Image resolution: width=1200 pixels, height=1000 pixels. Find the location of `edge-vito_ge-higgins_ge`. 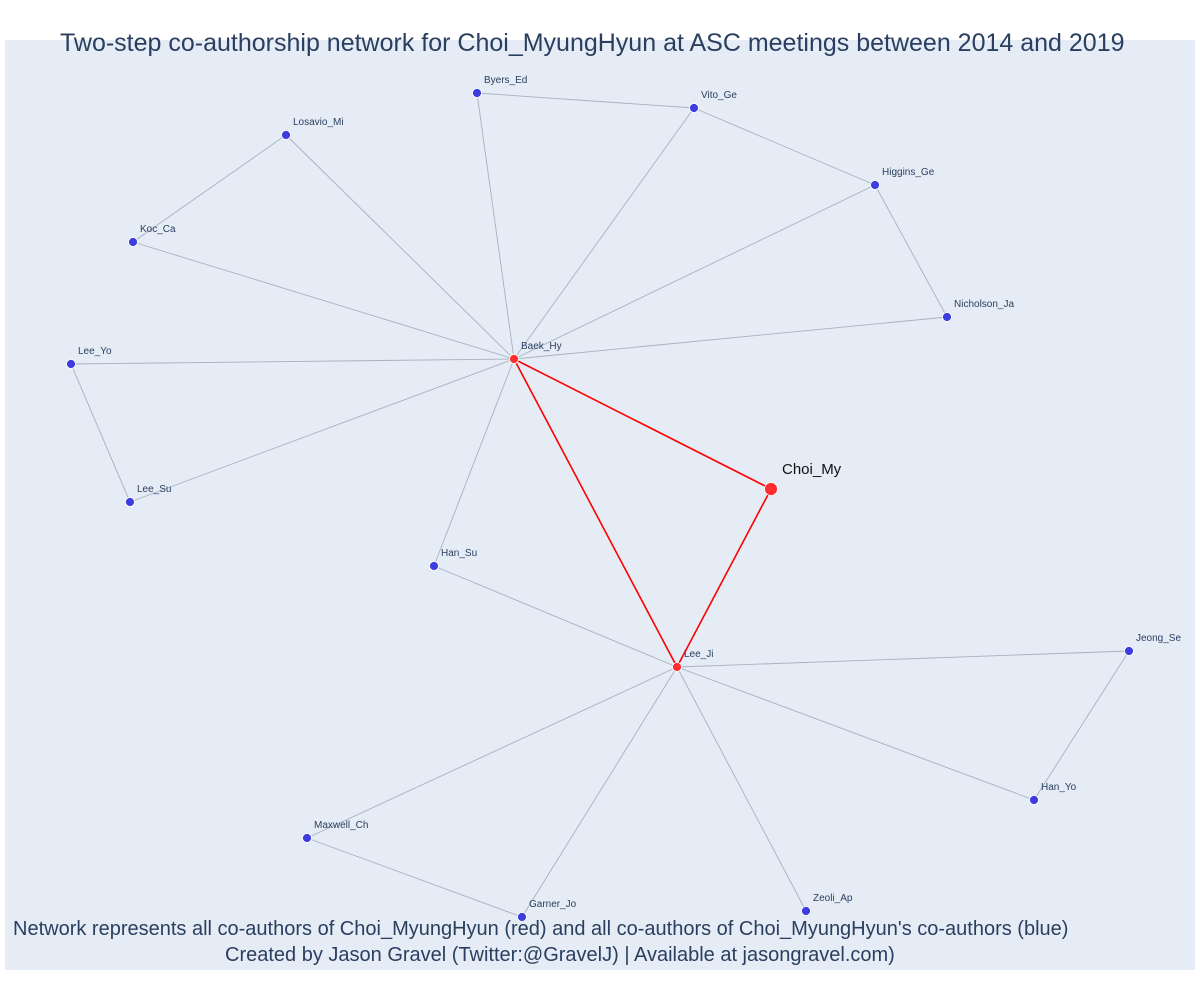

edge-vito_ge-higgins_ge is located at coordinates (784, 146).